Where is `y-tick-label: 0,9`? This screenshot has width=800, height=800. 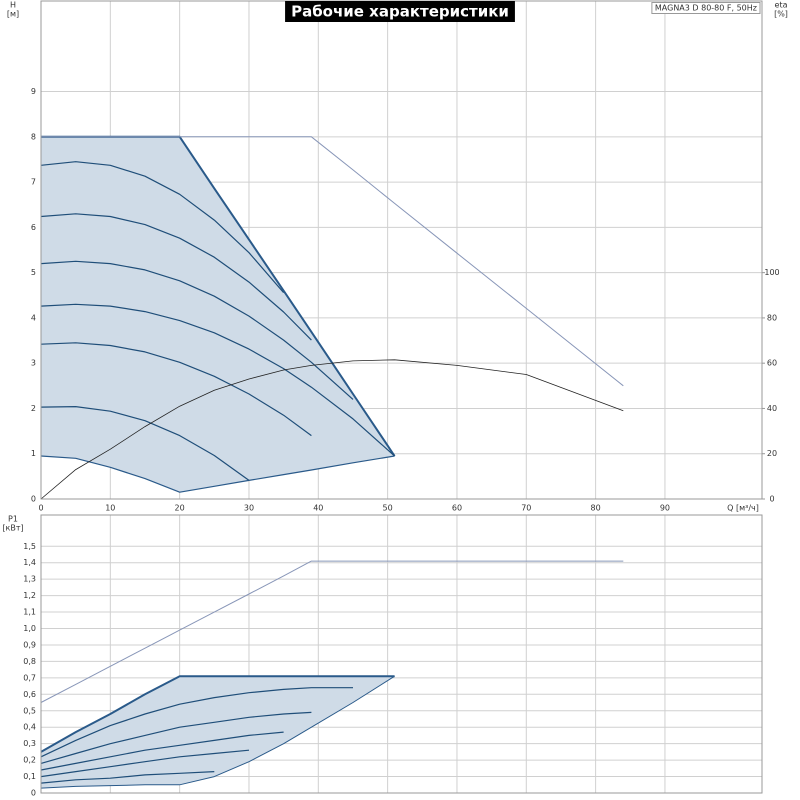
y-tick-label: 0,9 is located at coordinates (29, 644).